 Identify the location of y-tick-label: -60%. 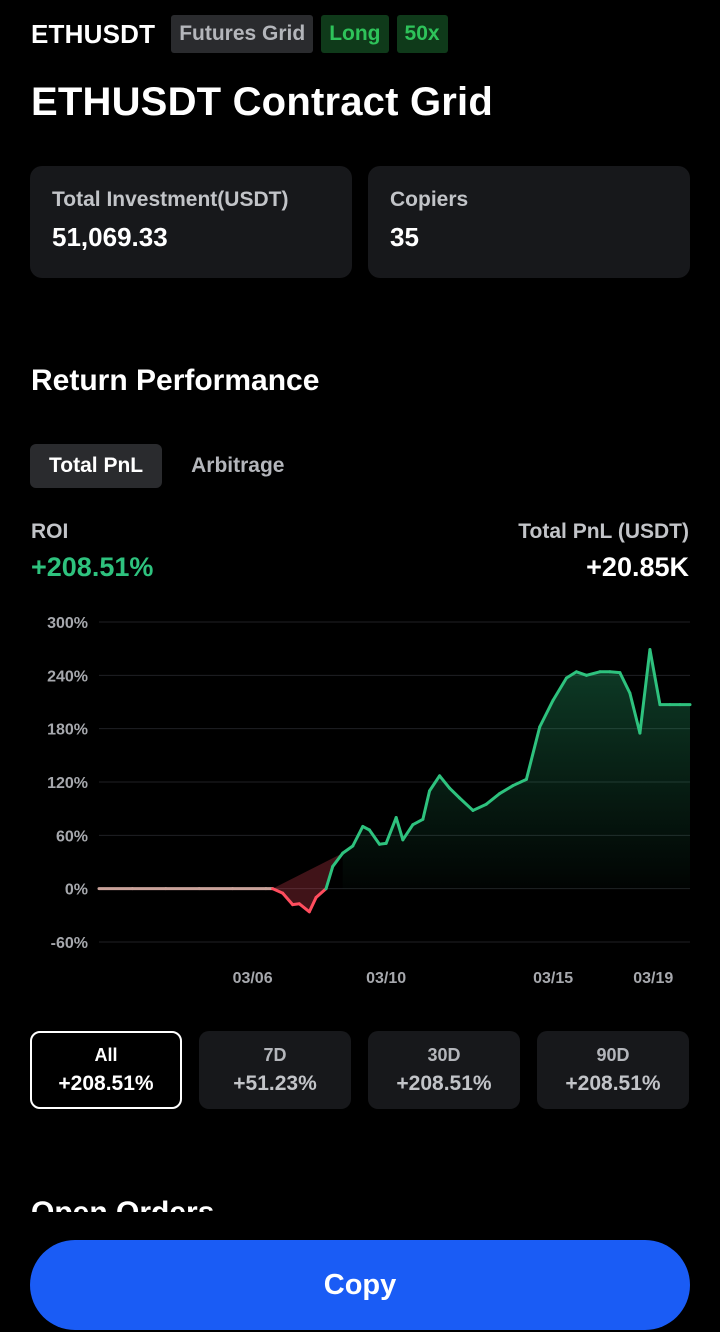
(69, 943).